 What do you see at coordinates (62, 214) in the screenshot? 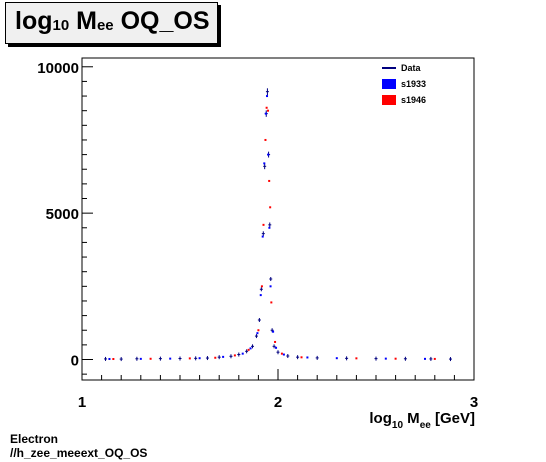
I see `y-tick-label: 5000` at bounding box center [62, 214].